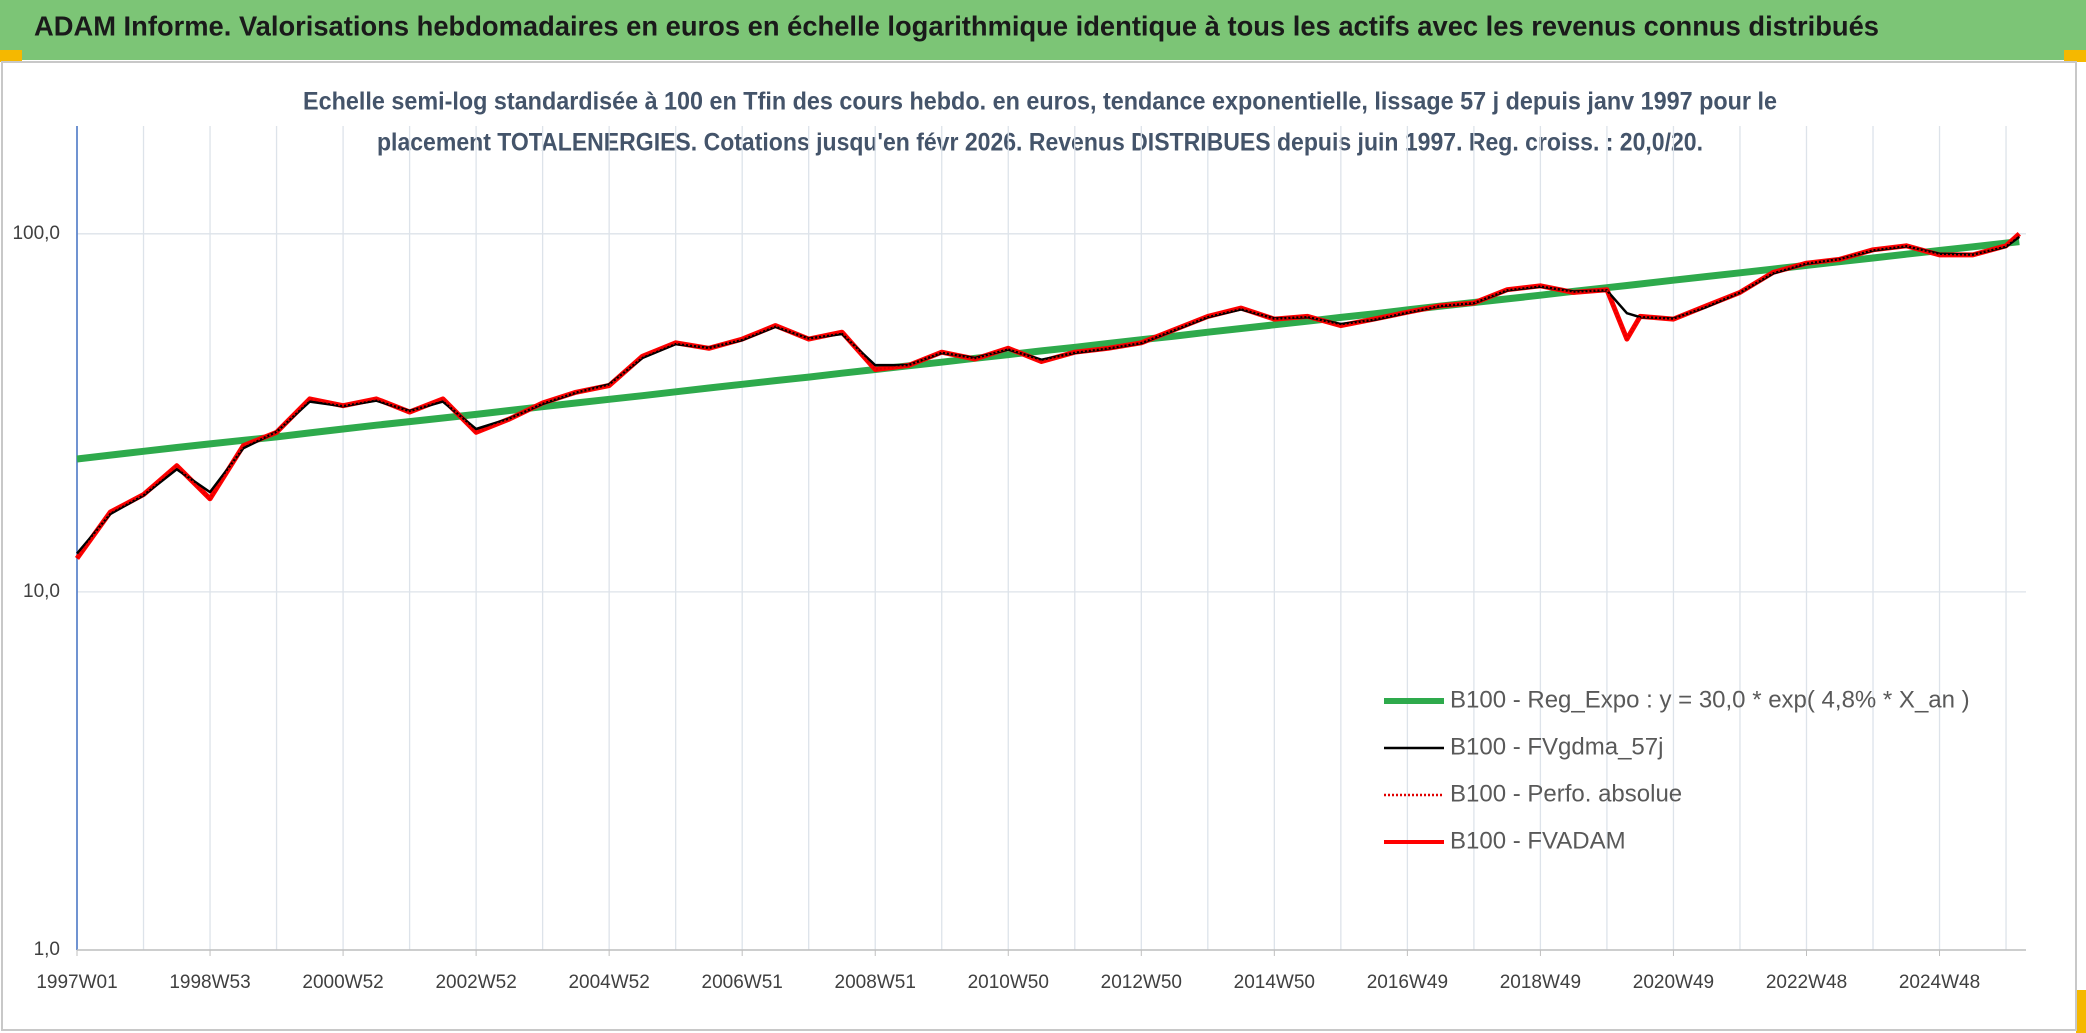  Describe the element at coordinates (475, 982) in the screenshot. I see `x-tick-label: 2002W52` at that location.